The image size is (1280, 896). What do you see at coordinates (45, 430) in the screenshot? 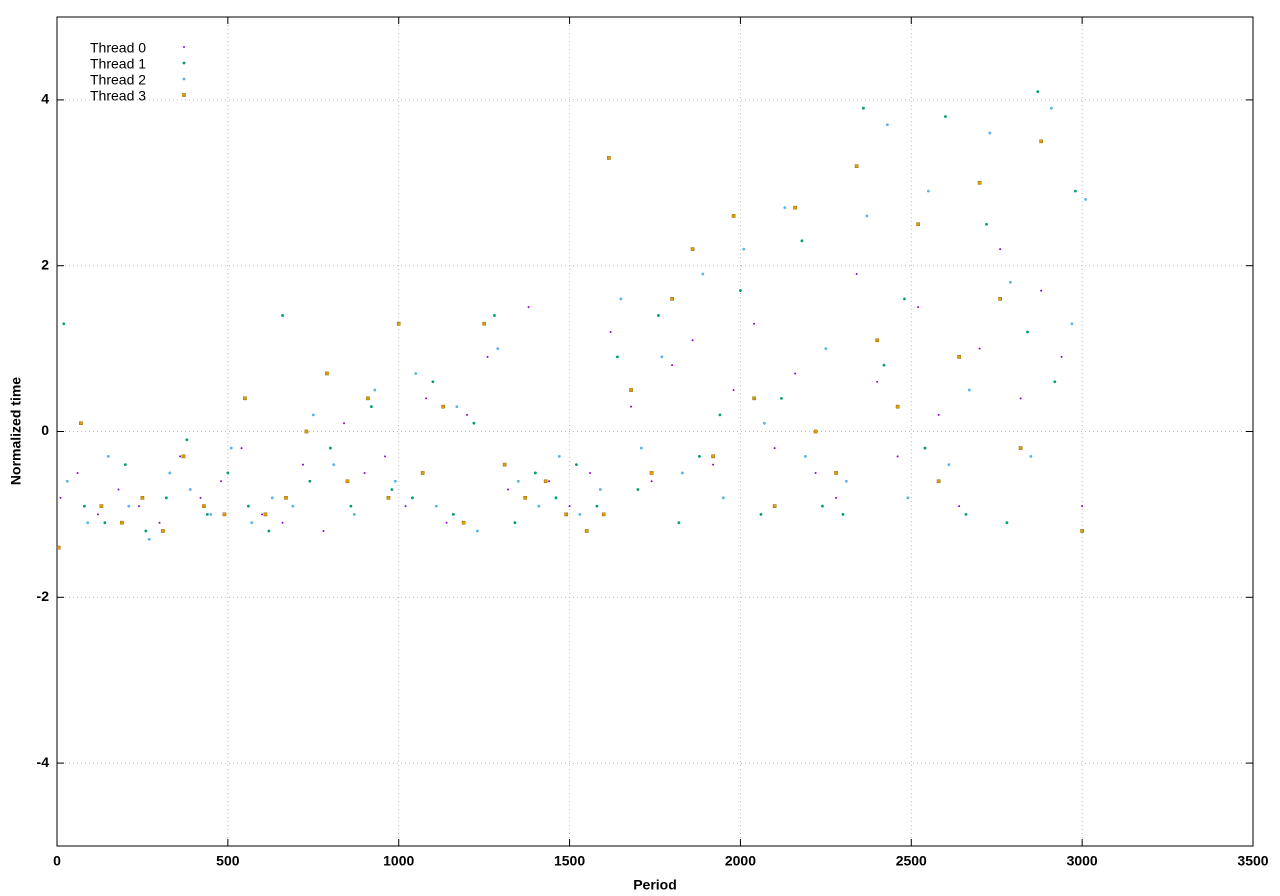
I see `y-tick-label: 0` at bounding box center [45, 430].